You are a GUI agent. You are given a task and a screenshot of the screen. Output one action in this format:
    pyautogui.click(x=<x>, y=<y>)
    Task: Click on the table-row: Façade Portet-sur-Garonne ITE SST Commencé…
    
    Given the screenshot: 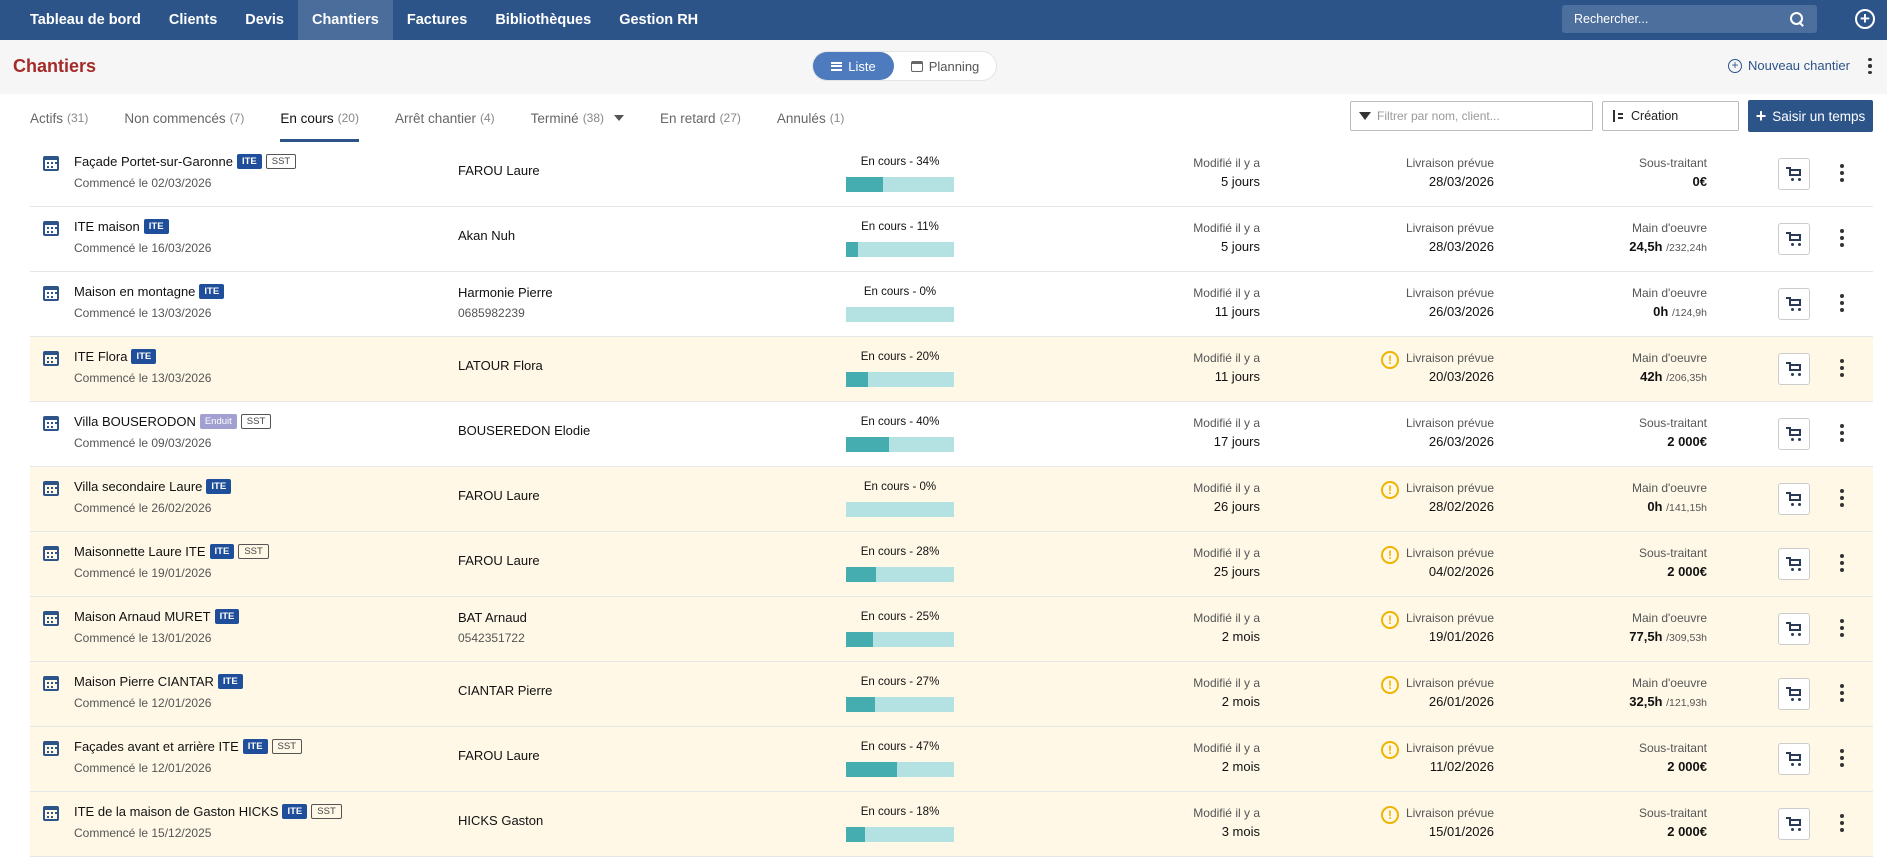 What is the action you would take?
    pyautogui.click(x=951, y=174)
    